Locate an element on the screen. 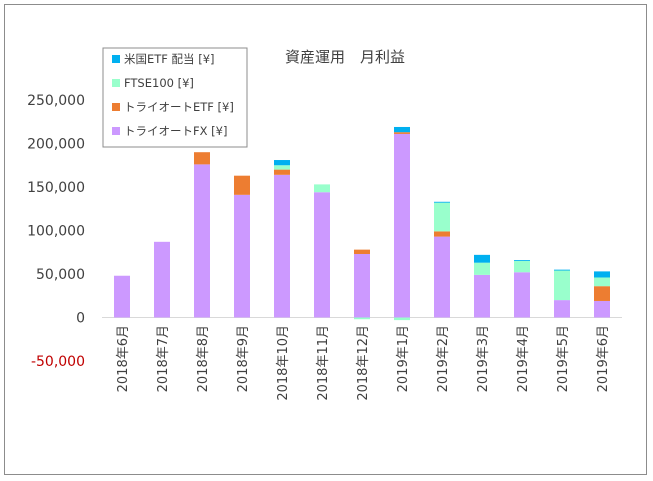 This screenshot has width=653, height=481. legend-label: 米国ETF 配当 [¥] is located at coordinates (169, 59).